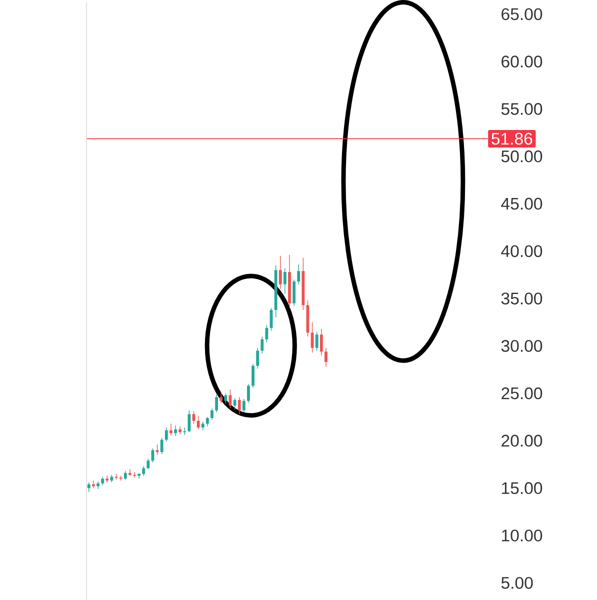  Describe the element at coordinates (511, 138) in the screenshot. I see `ref-line-label: 51.86` at that location.